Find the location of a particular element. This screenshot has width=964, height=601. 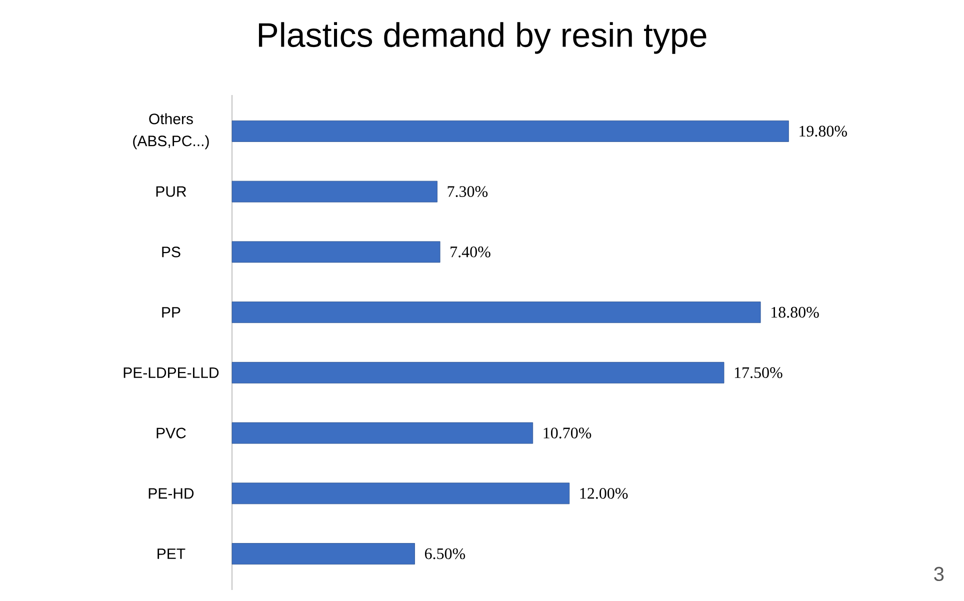

data-label: 10.70% is located at coordinates (568, 433).